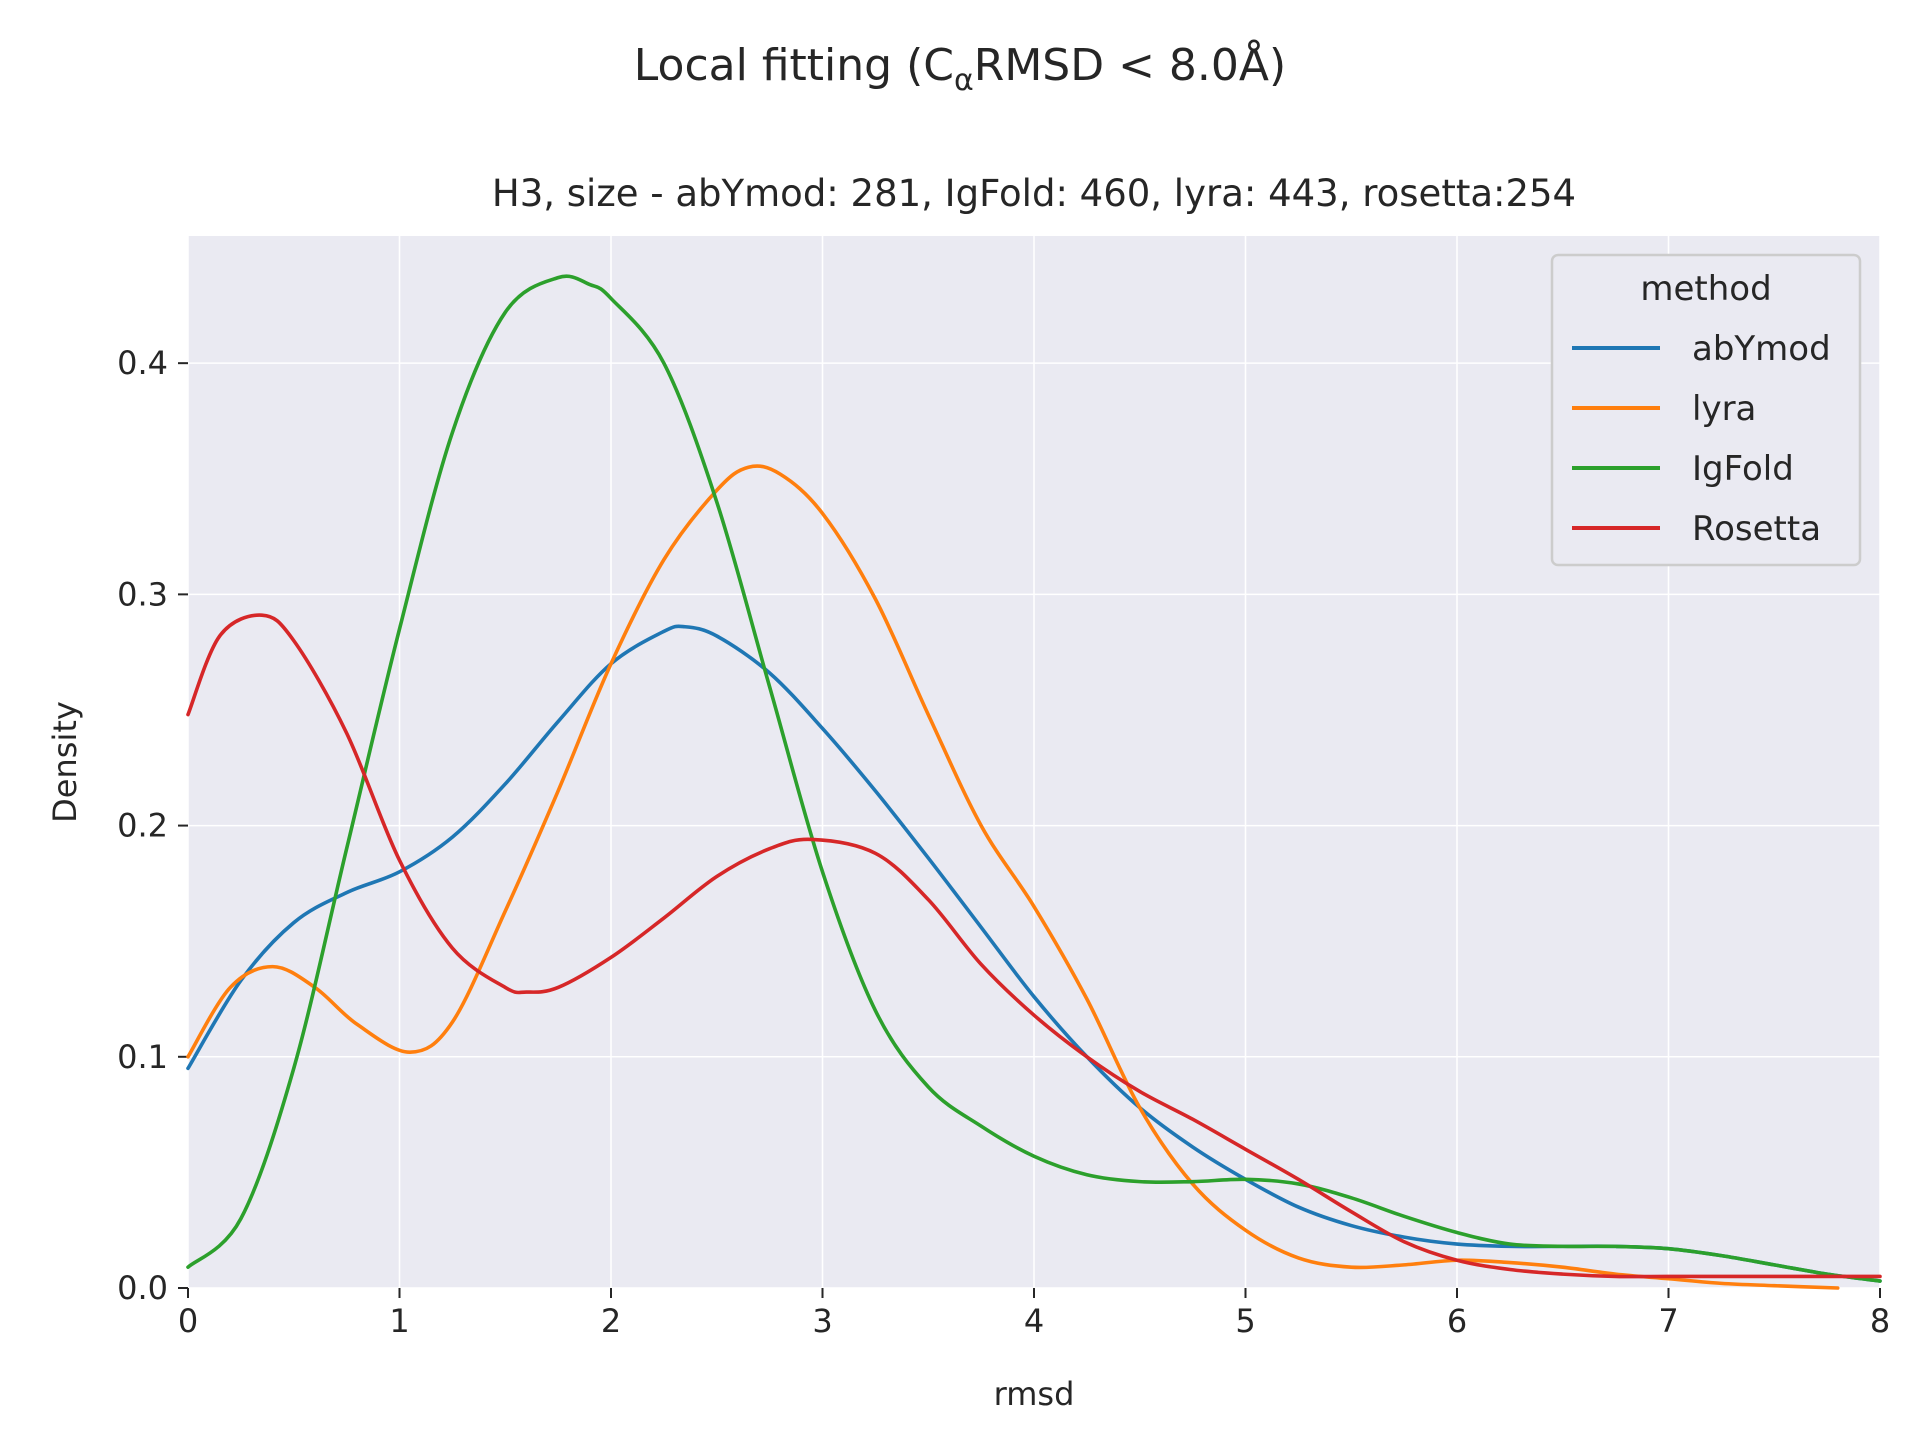 The height and width of the screenshot is (1440, 1920). What do you see at coordinates (1457, 1321) in the screenshot?
I see `x-tick-label: 6` at bounding box center [1457, 1321].